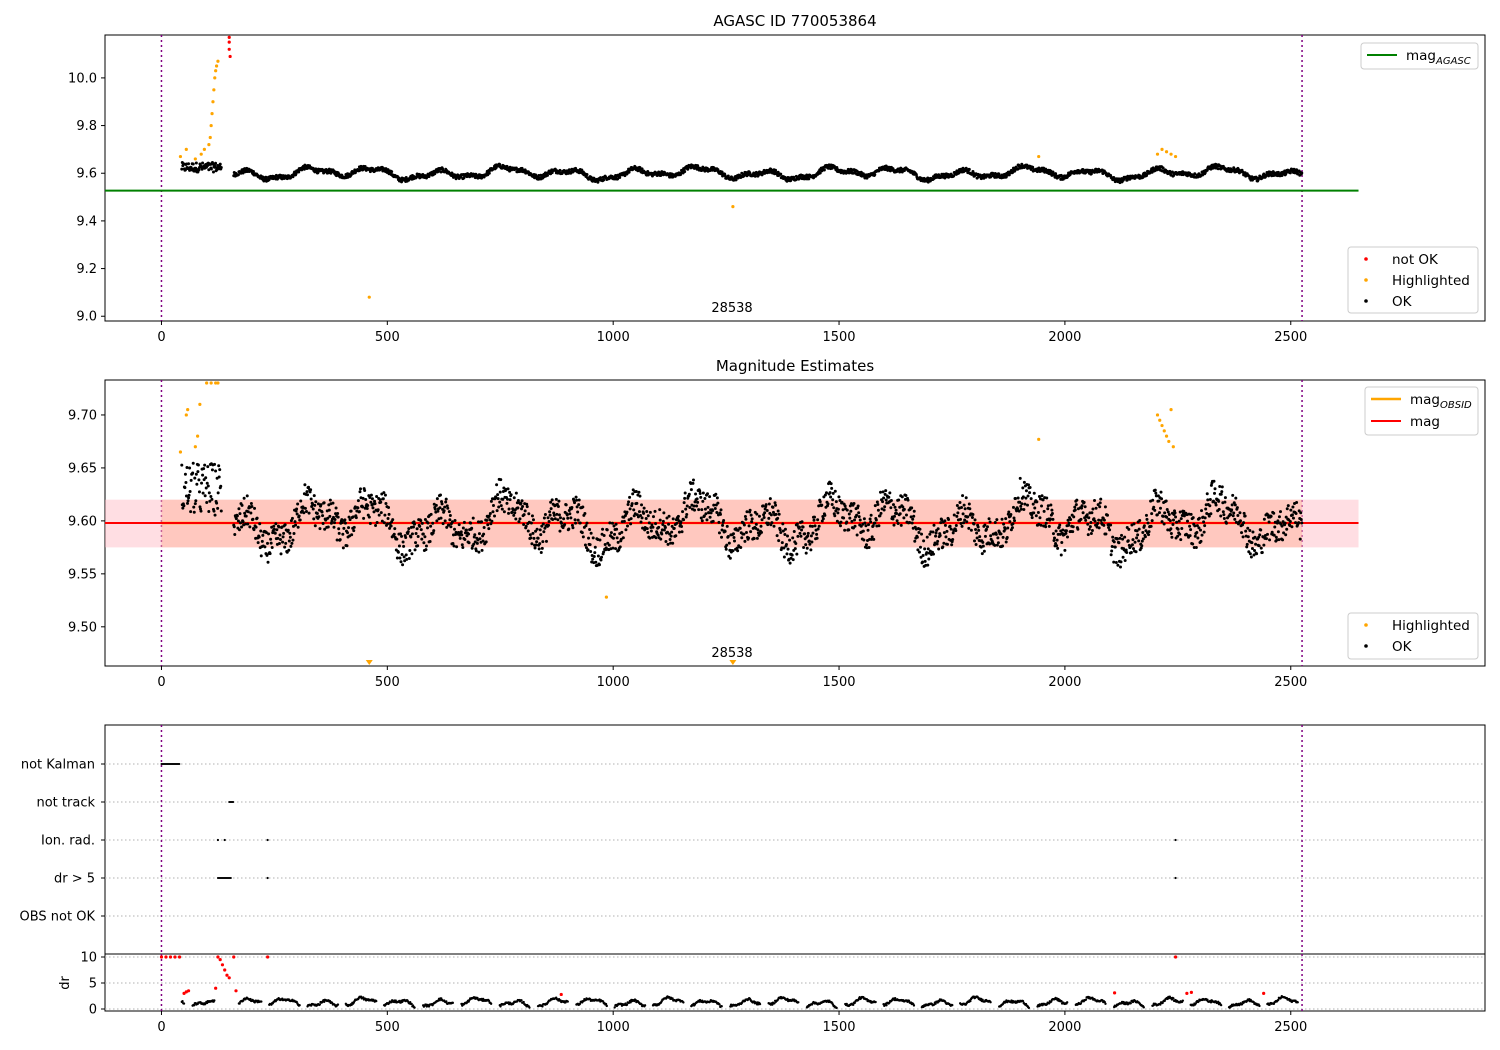 Image resolution: width=1500 pixels, height=1050 pixels. I want to click on y-tick-label: 9.0, so click(86, 317).